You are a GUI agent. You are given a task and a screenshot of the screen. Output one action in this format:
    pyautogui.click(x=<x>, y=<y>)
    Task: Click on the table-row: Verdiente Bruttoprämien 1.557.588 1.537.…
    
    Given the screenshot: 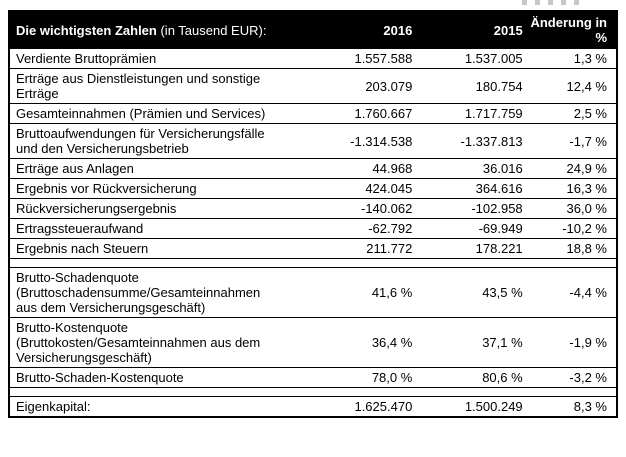 What is the action you would take?
    pyautogui.click(x=313, y=58)
    